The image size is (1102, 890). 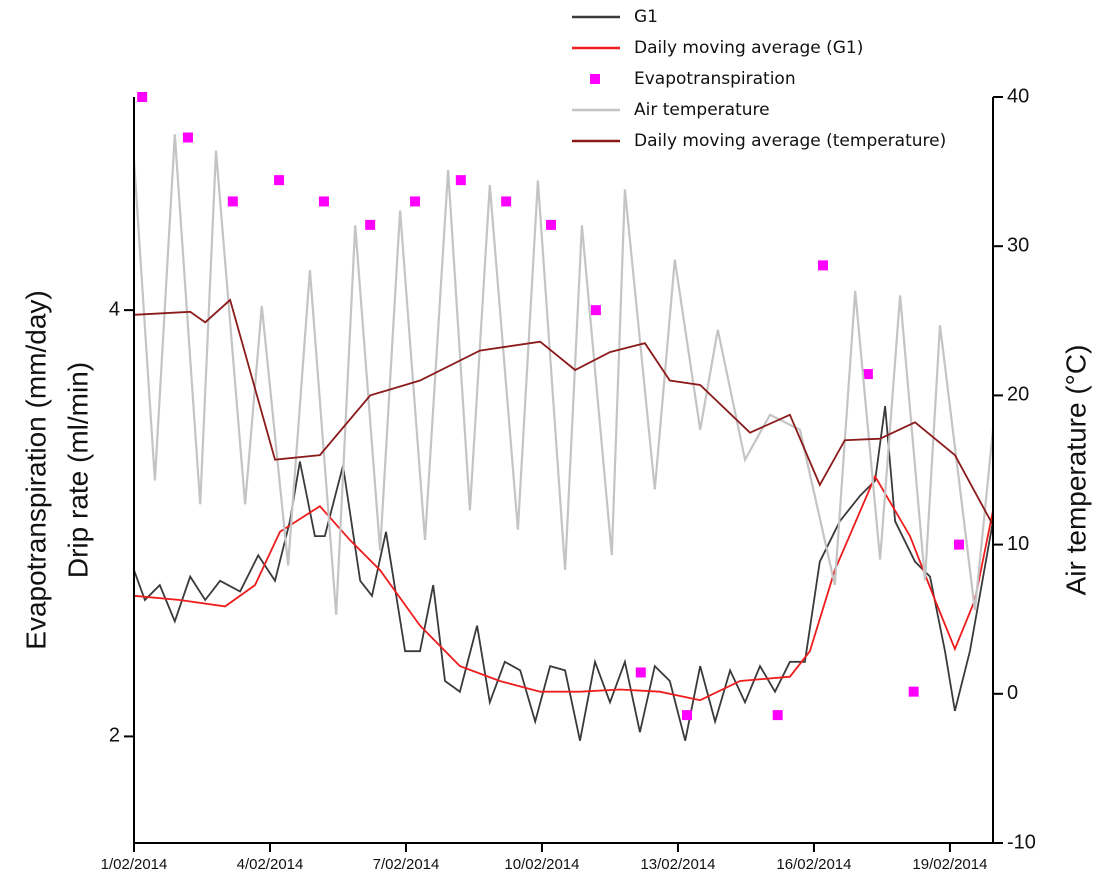 What do you see at coordinates (1018, 395) in the screenshot?
I see `y2-tick-label: 20` at bounding box center [1018, 395].